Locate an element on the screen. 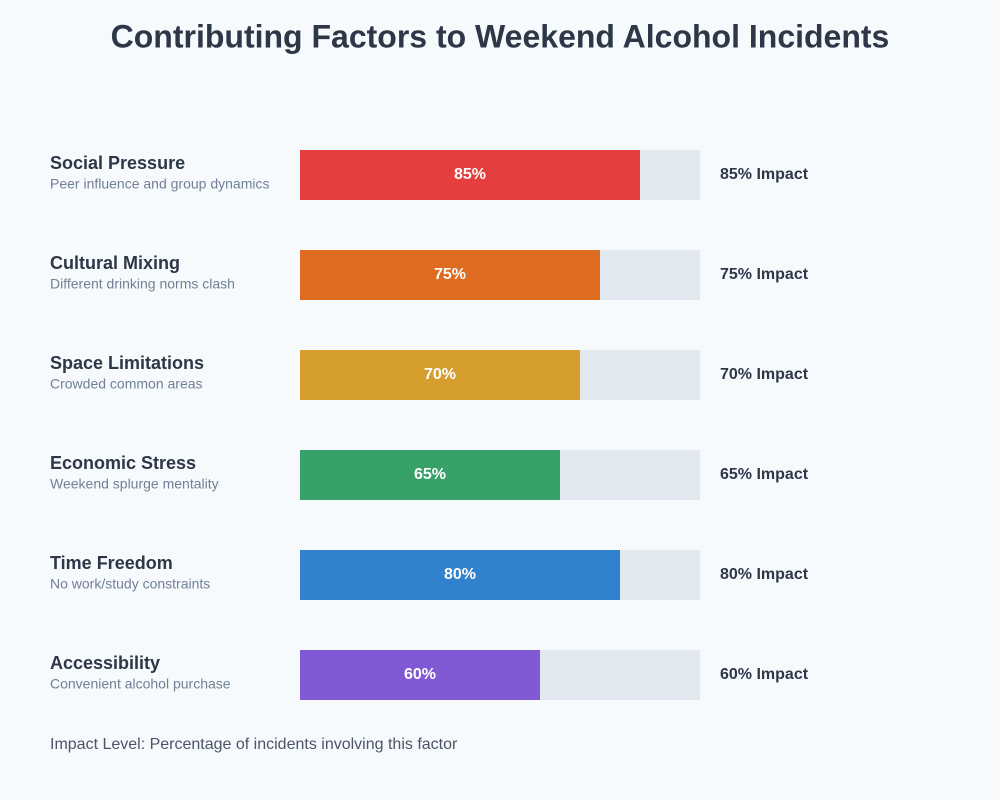 This screenshot has height=800, width=1000. bar-value-label: 75% is located at coordinates (450, 274).